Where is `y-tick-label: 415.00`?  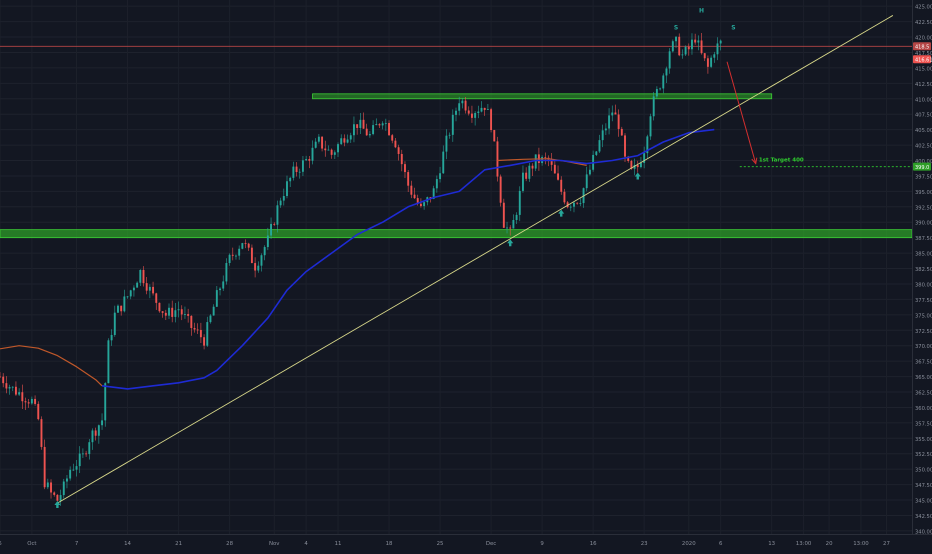 y-tick-label: 415.00 is located at coordinates (923, 69).